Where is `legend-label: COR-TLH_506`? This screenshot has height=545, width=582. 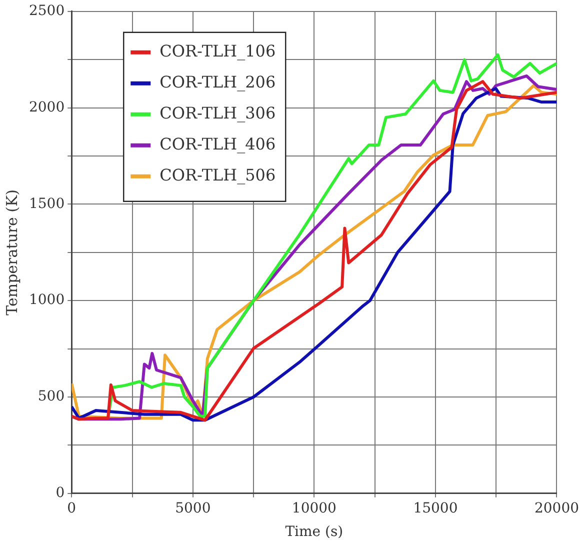 legend-label: COR-TLH_506 is located at coordinates (218, 175).